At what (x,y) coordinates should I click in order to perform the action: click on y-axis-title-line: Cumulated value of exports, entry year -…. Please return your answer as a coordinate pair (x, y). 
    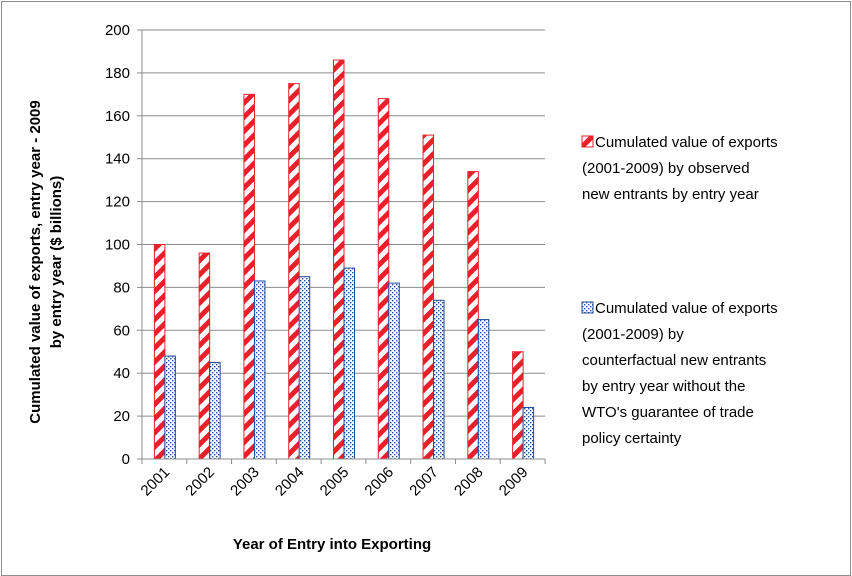
    Looking at the image, I should click on (35, 261).